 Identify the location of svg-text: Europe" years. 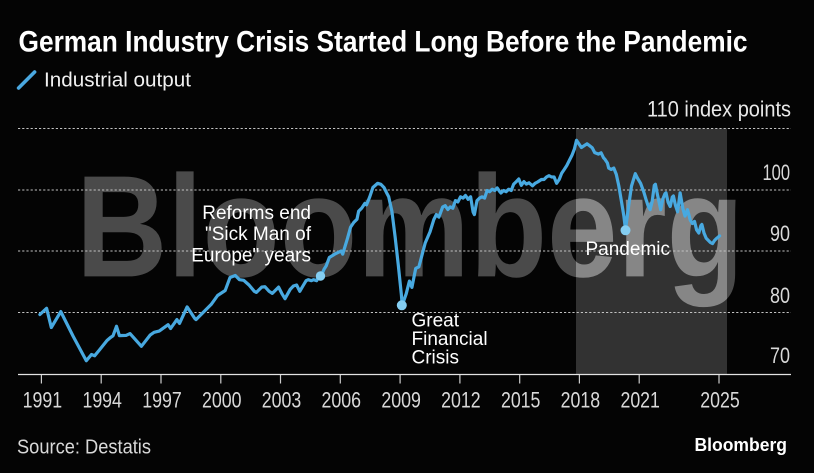
(251, 256).